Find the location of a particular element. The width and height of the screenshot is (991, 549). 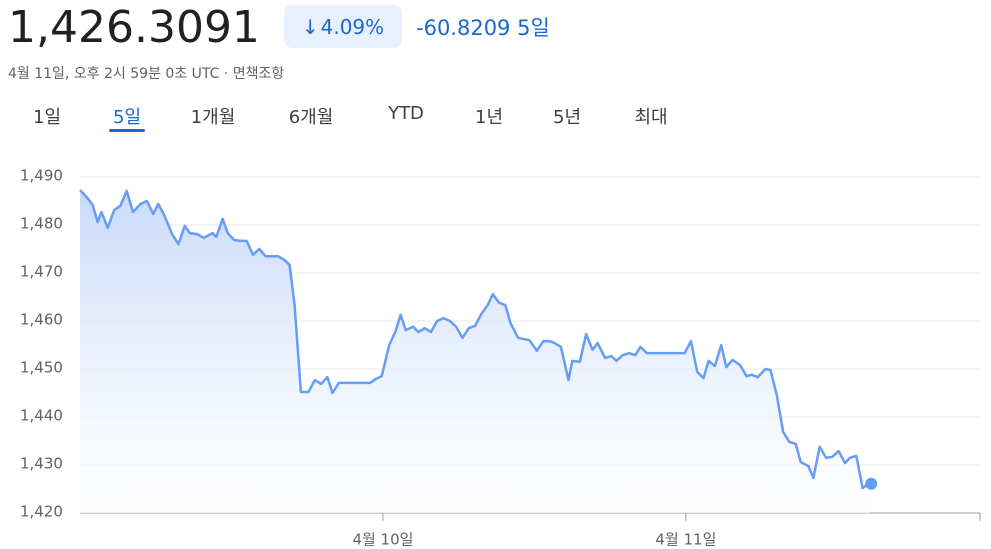

y-tick-label: 1,470 is located at coordinates (41, 272).